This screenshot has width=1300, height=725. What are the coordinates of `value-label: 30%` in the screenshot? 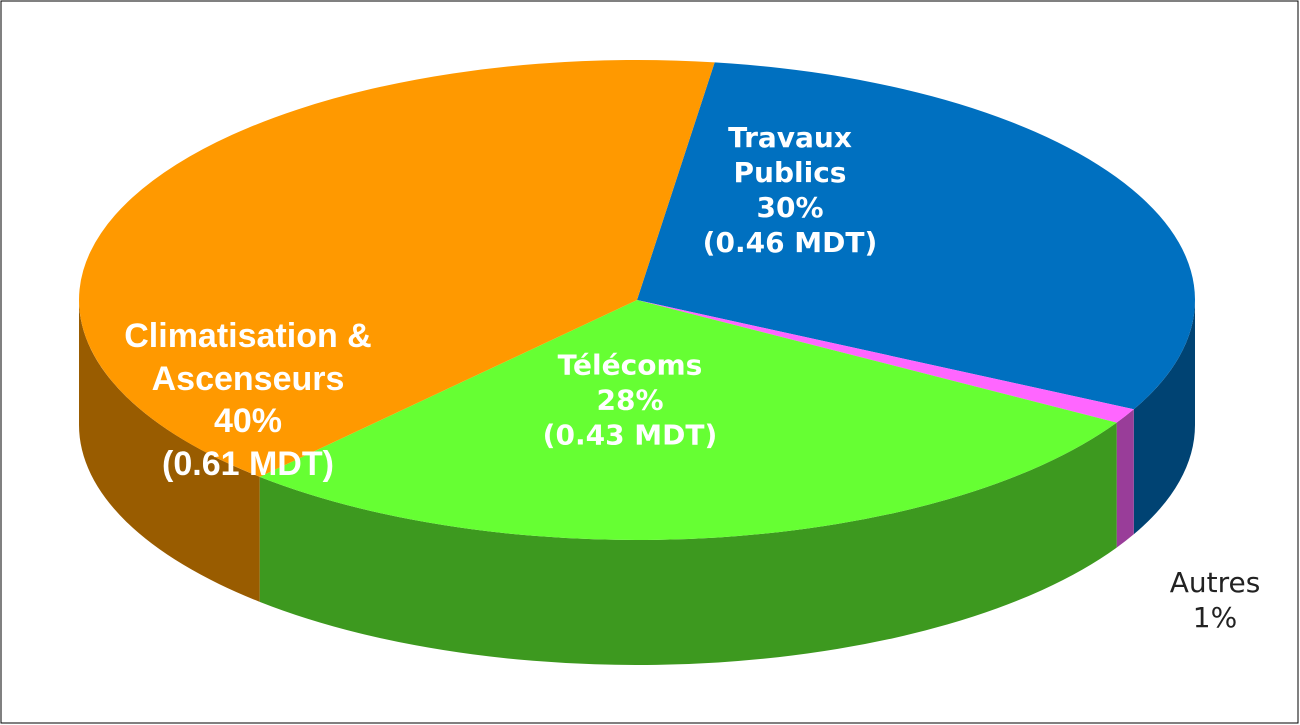 It's located at (790, 207).